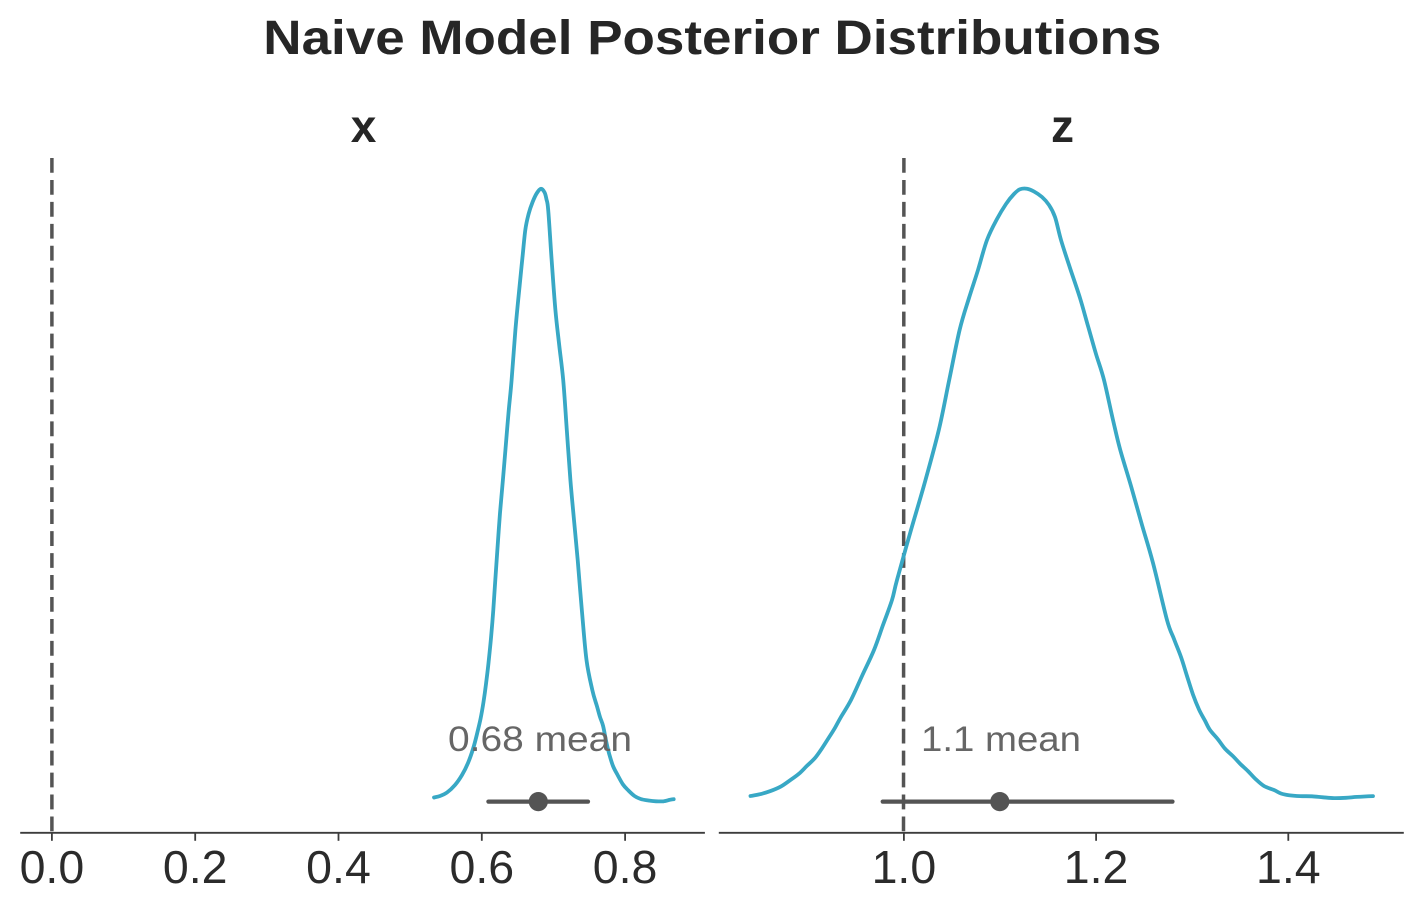 Image resolution: width=1423 pixels, height=911 pixels. What do you see at coordinates (195, 867) in the screenshot?
I see `svg-text: 0.2` at bounding box center [195, 867].